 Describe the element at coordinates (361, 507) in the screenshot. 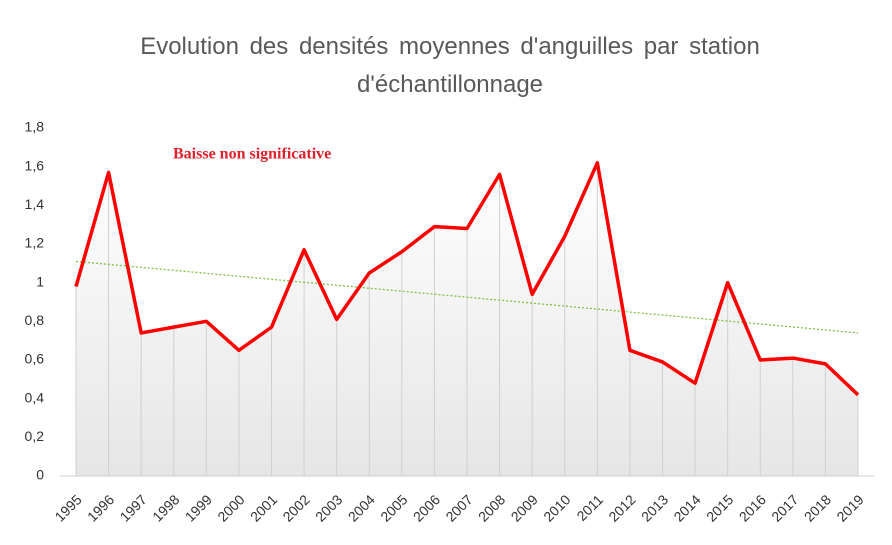

I see `x-tick-label: 2004` at that location.